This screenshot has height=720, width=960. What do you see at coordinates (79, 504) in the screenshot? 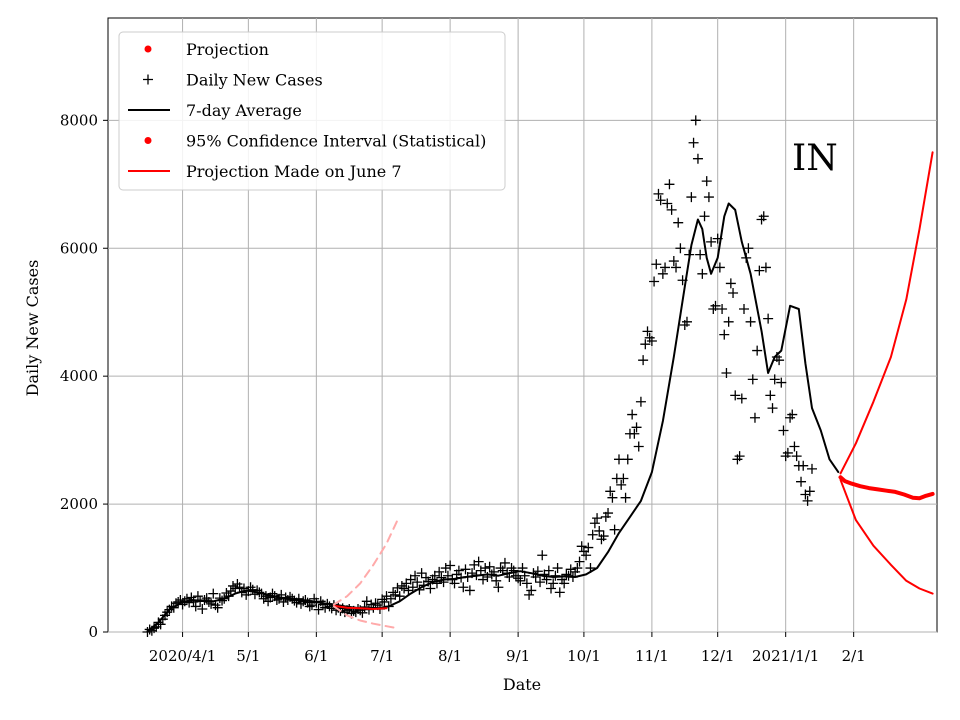
I see `y-tick-label: 2000` at bounding box center [79, 504].